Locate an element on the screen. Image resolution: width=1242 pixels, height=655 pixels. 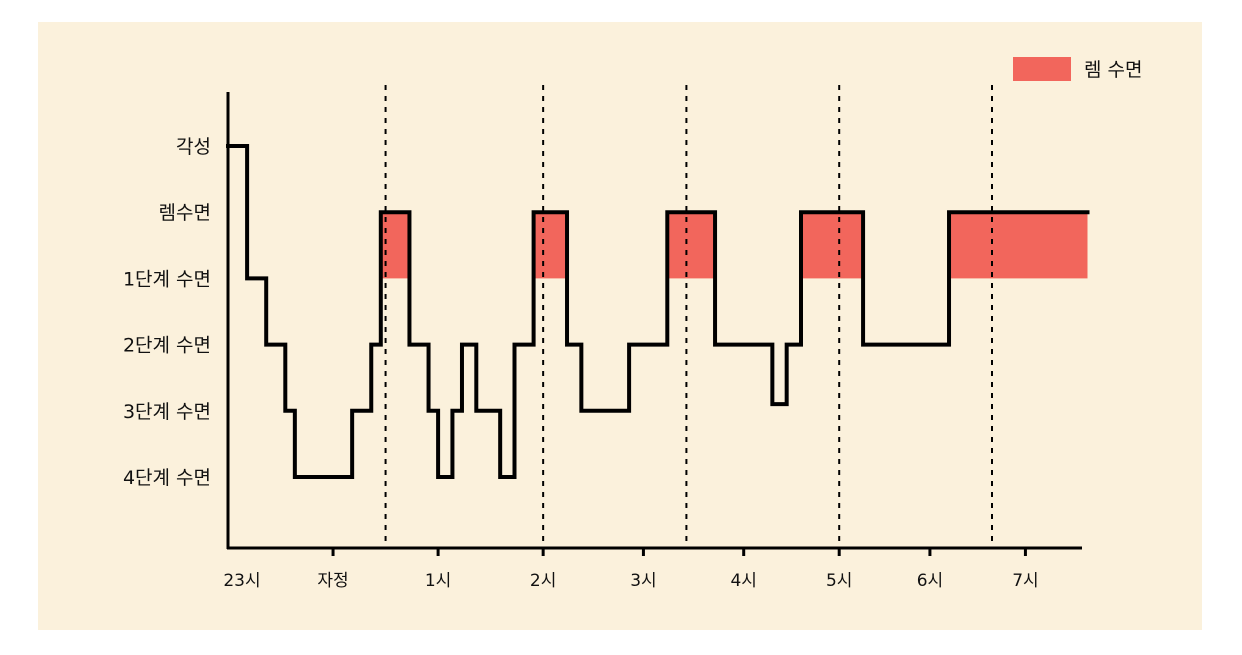
rem-fill-layer is located at coordinates (734, 245).